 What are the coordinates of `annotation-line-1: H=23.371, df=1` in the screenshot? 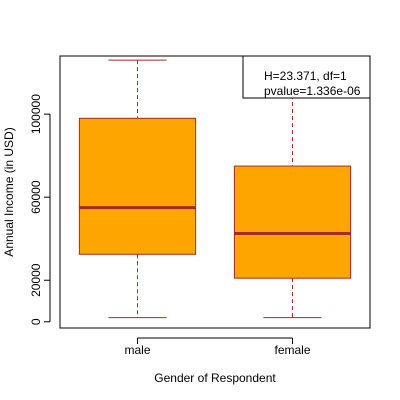 It's located at (305, 76).